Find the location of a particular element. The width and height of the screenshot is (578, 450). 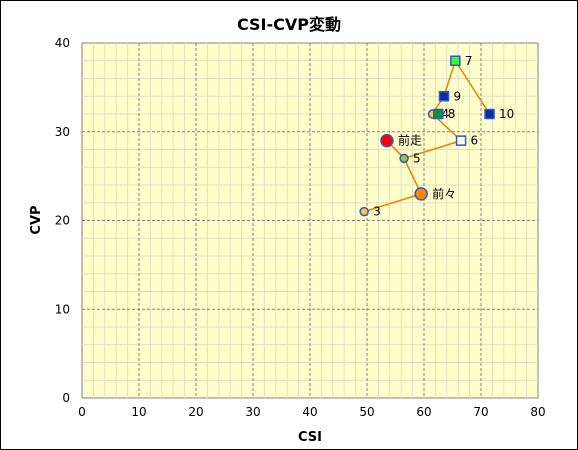

data-point-label: 前々 is located at coordinates (444, 193).